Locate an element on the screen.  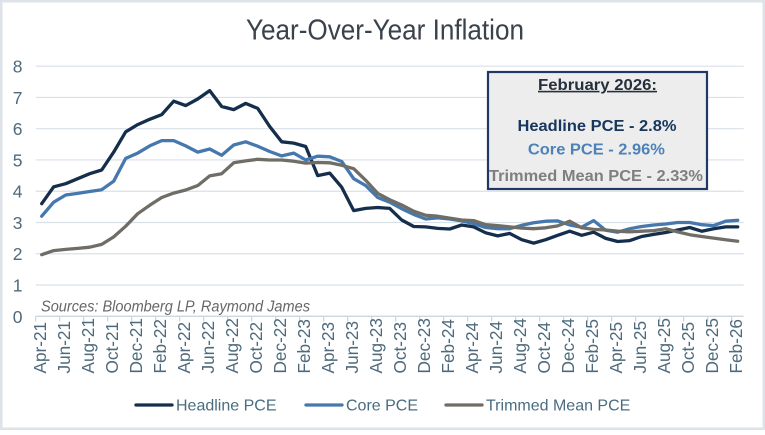
svg-text: 5 is located at coordinates (18, 160).